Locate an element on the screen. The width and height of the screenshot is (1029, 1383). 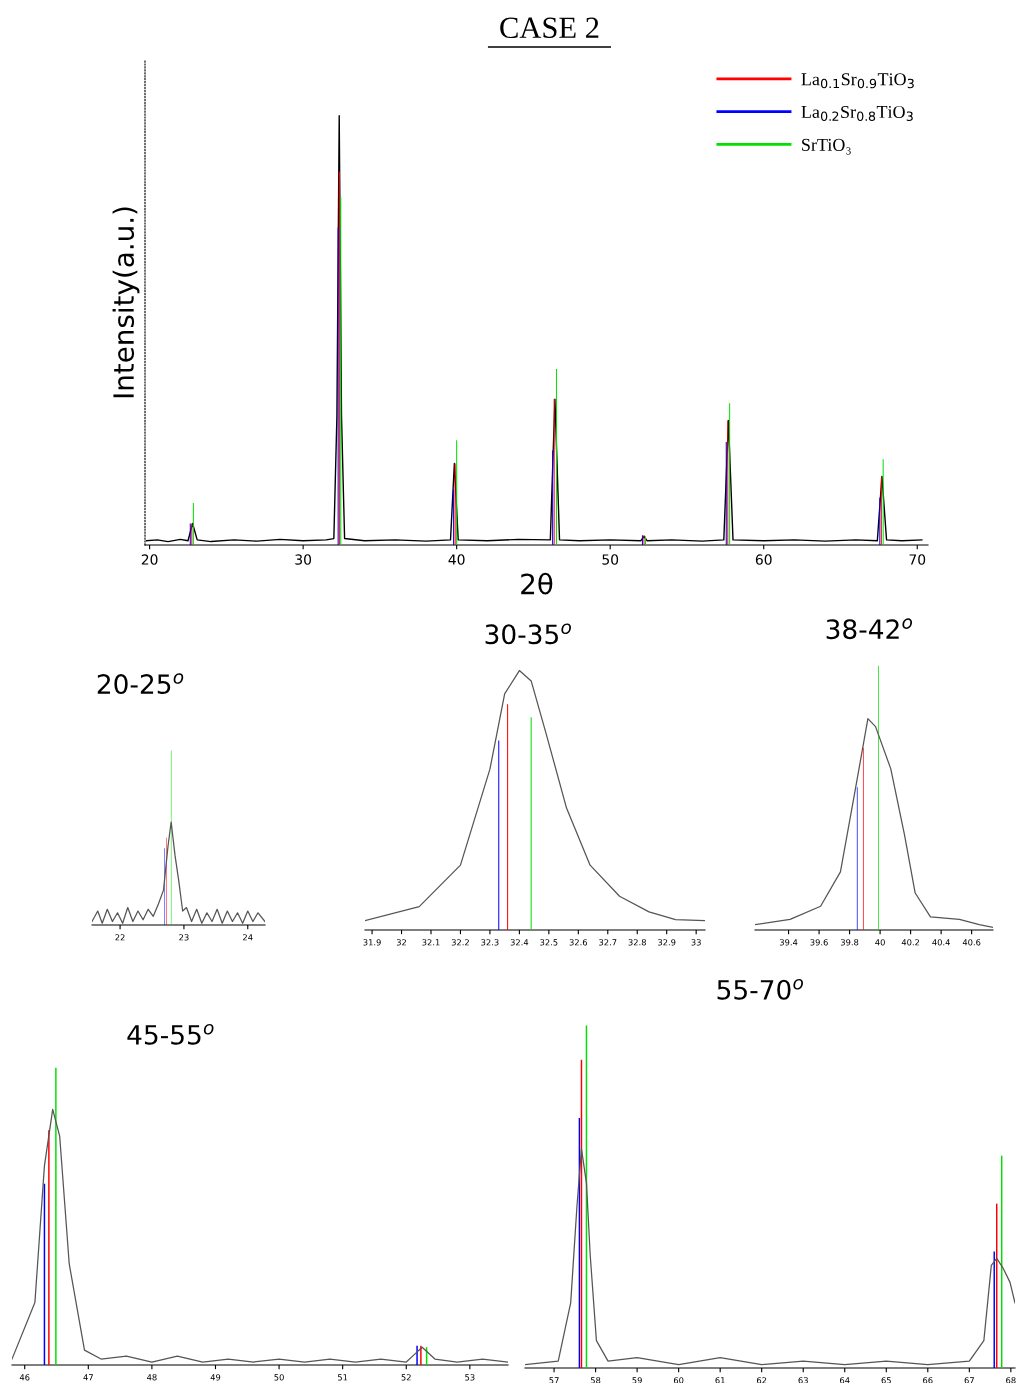
x-tick-label: 32.6 is located at coordinates (578, 942).